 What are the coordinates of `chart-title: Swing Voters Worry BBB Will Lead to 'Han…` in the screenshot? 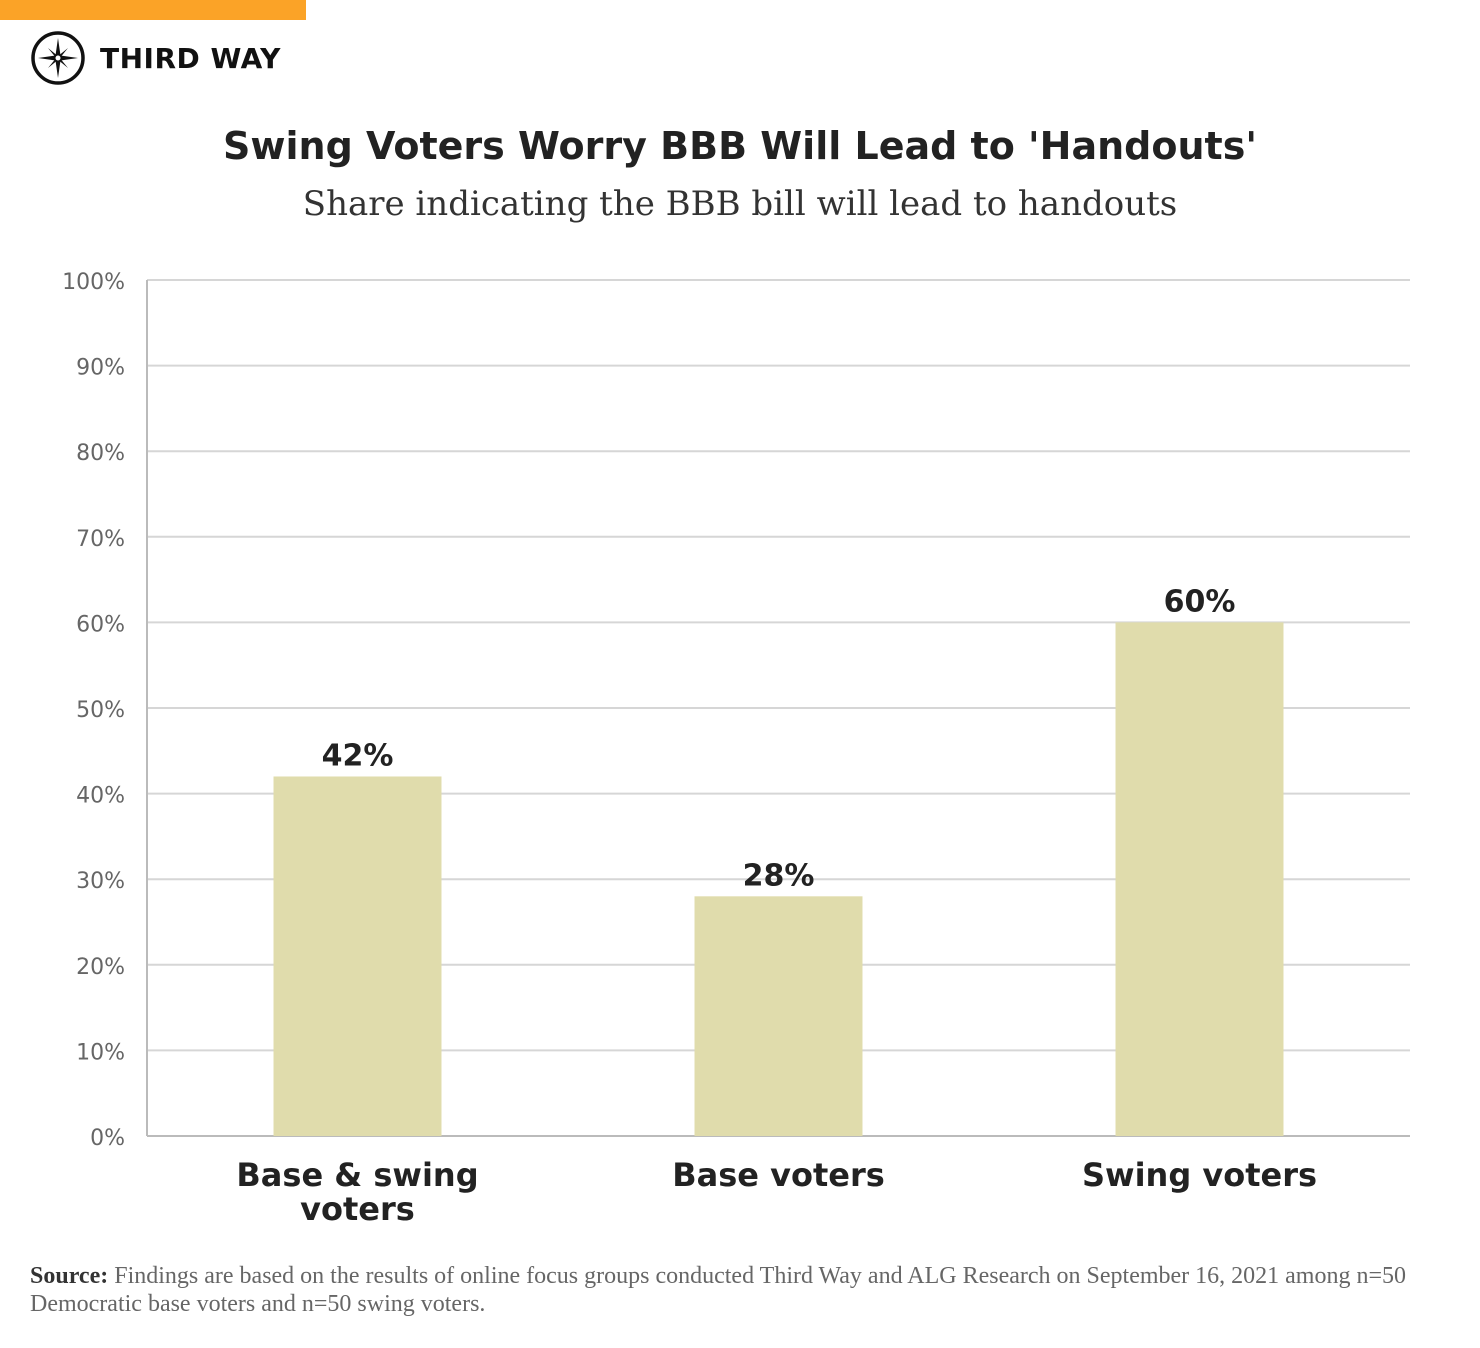 It's located at (740, 146).